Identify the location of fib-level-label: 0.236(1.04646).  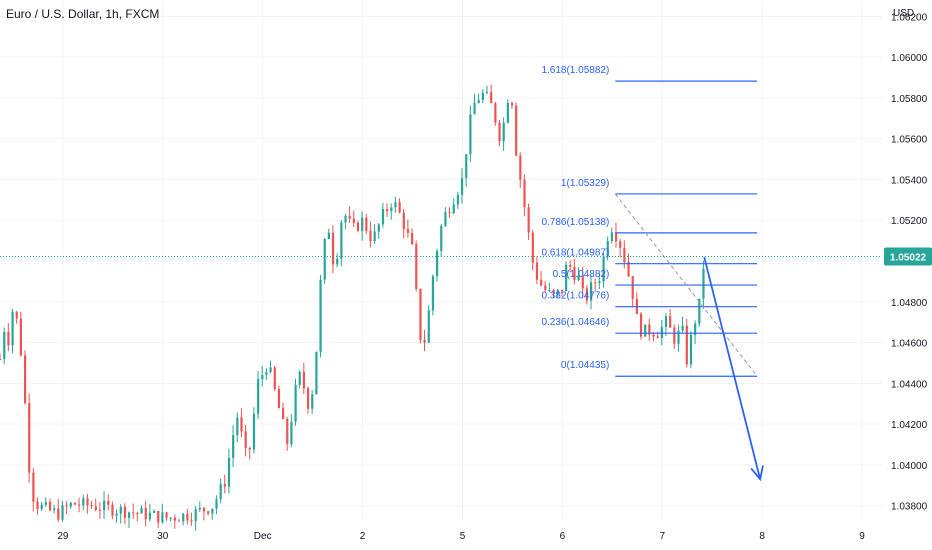
(575, 322).